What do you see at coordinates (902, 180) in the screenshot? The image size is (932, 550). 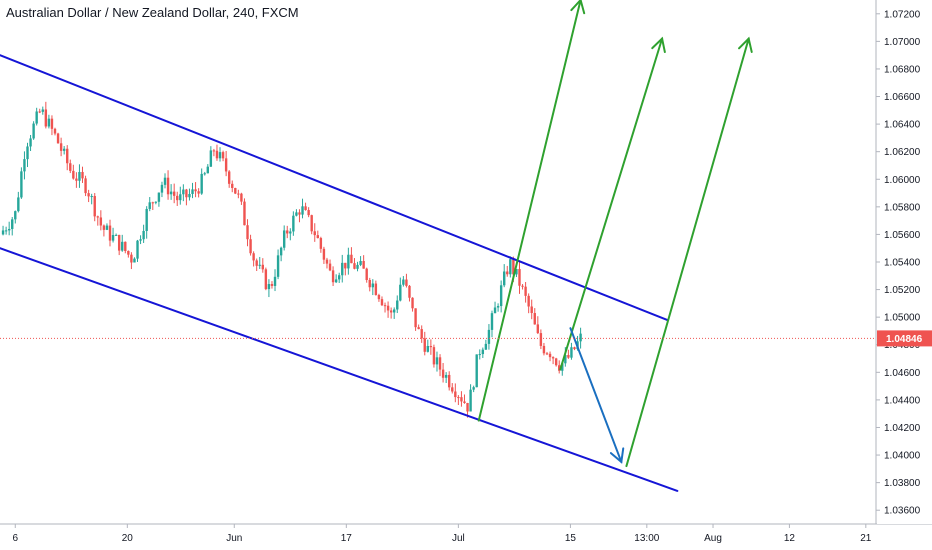 I see `y-tick-label: 1.06000` at bounding box center [902, 180].